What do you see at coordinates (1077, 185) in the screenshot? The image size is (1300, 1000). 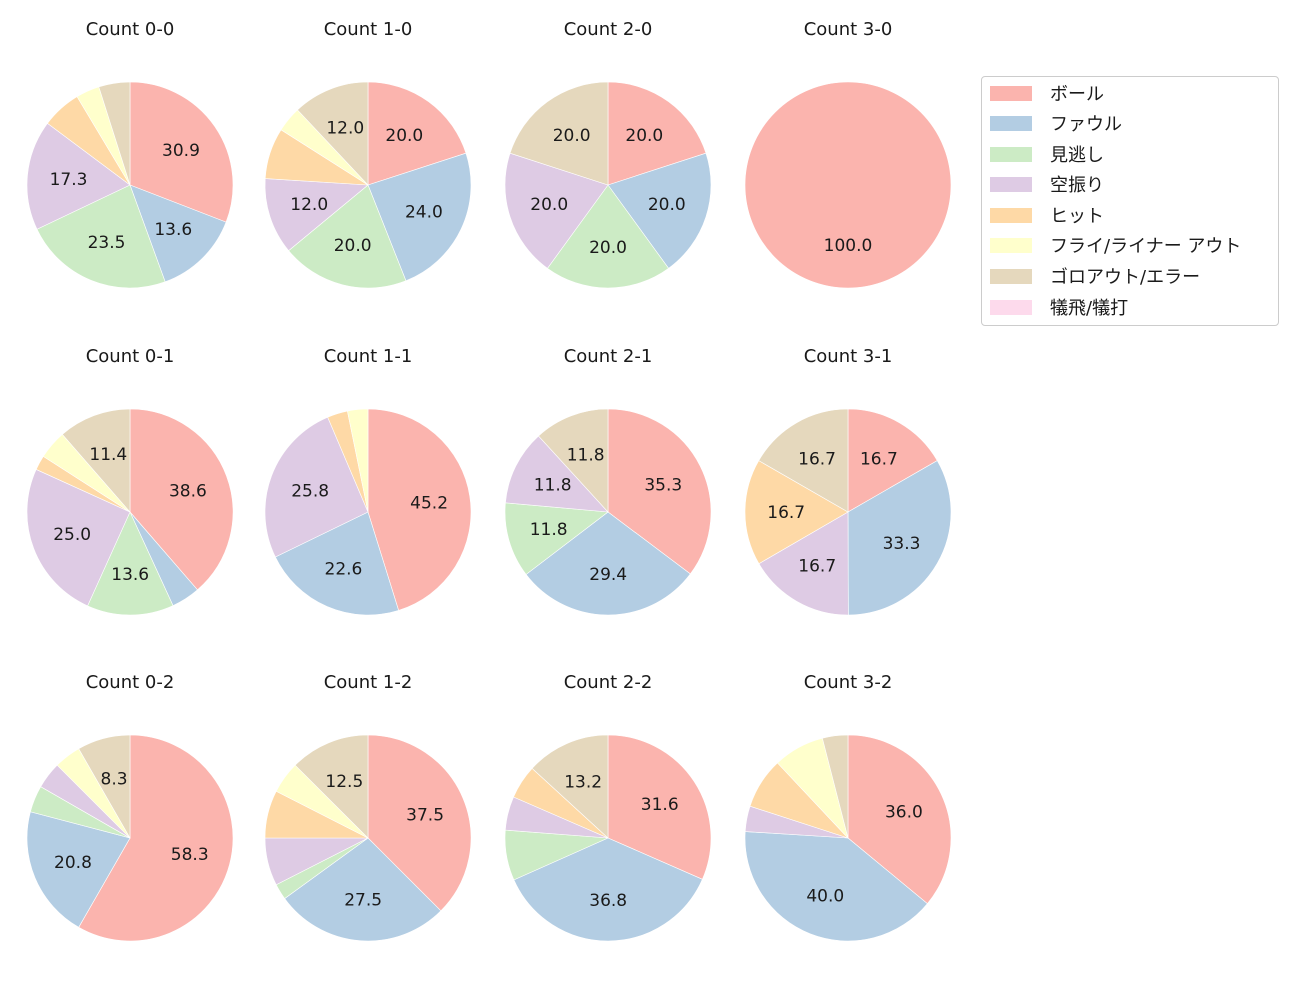 I see `legend-label: 空振り` at bounding box center [1077, 185].